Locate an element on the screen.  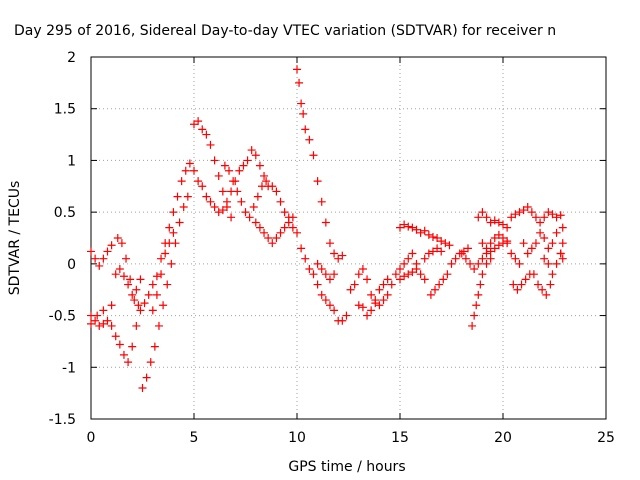
x-tick-label: 0 is located at coordinates (91, 438).